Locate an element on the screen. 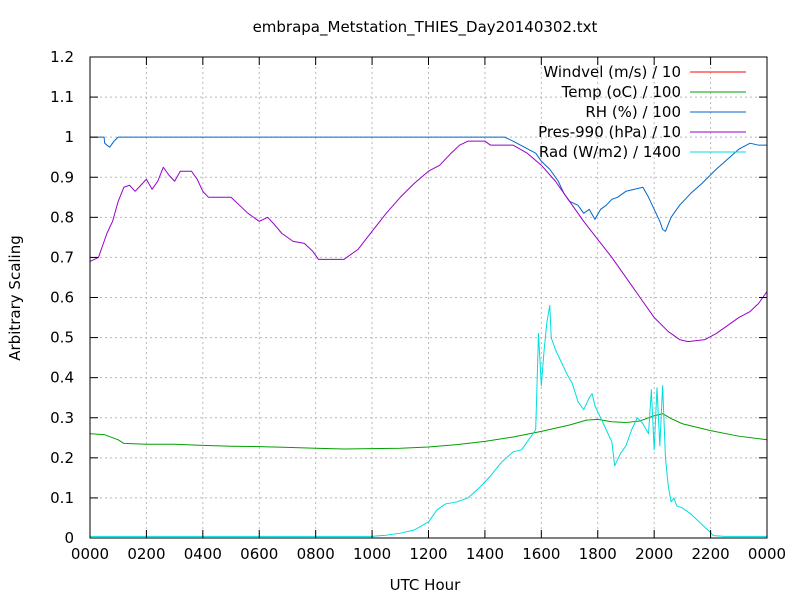  x-tick-label: 1200 is located at coordinates (428, 554).